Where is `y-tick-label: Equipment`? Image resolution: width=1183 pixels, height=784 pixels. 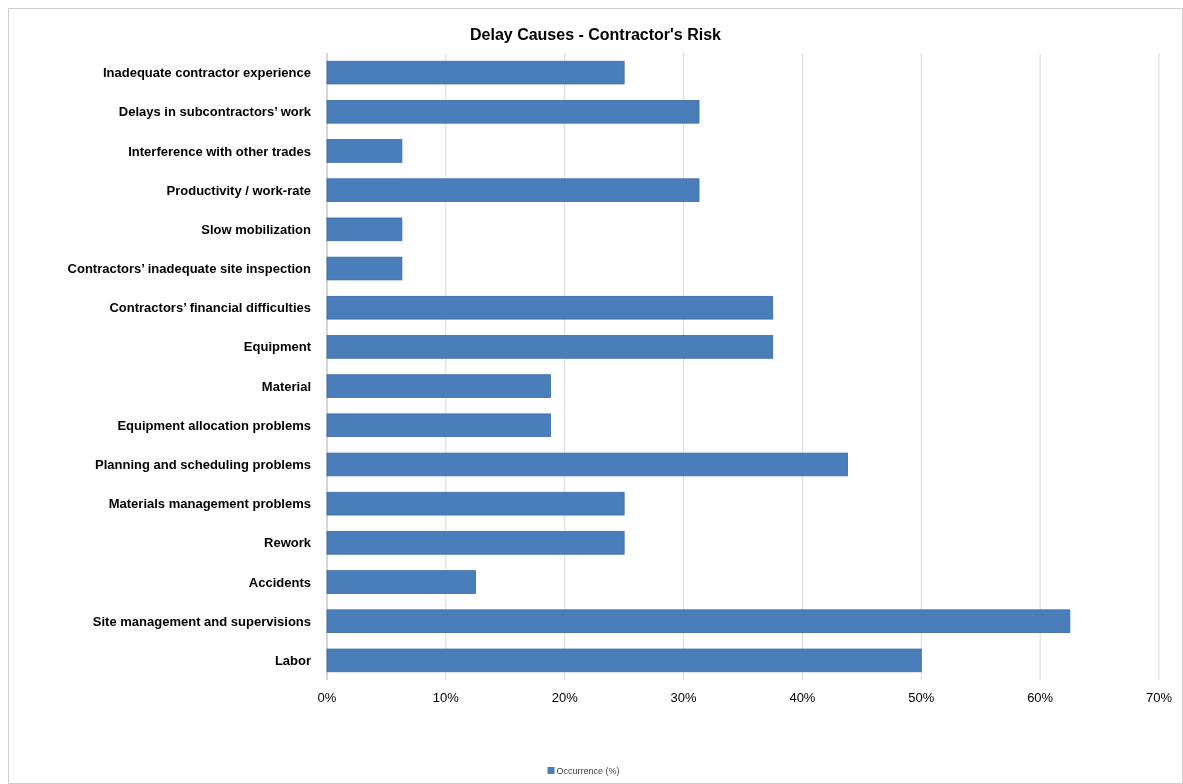 y-tick-label: Equipment is located at coordinates (277, 347).